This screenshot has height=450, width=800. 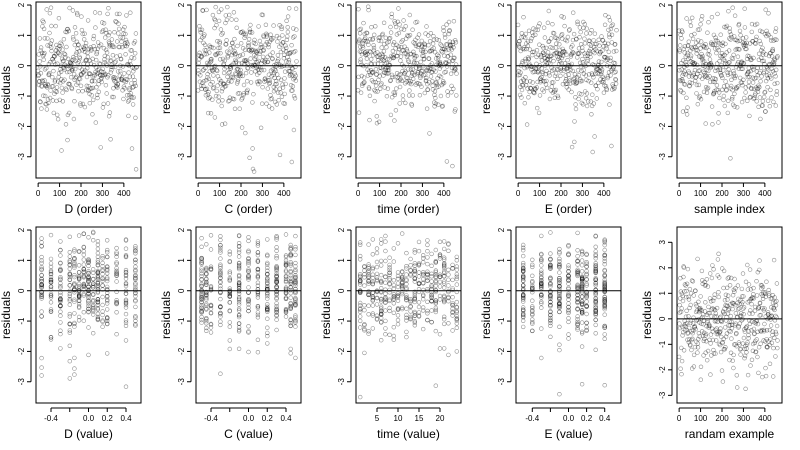 What do you see at coordinates (679, 418) in the screenshot?
I see `x-tick-label: 0` at bounding box center [679, 418].